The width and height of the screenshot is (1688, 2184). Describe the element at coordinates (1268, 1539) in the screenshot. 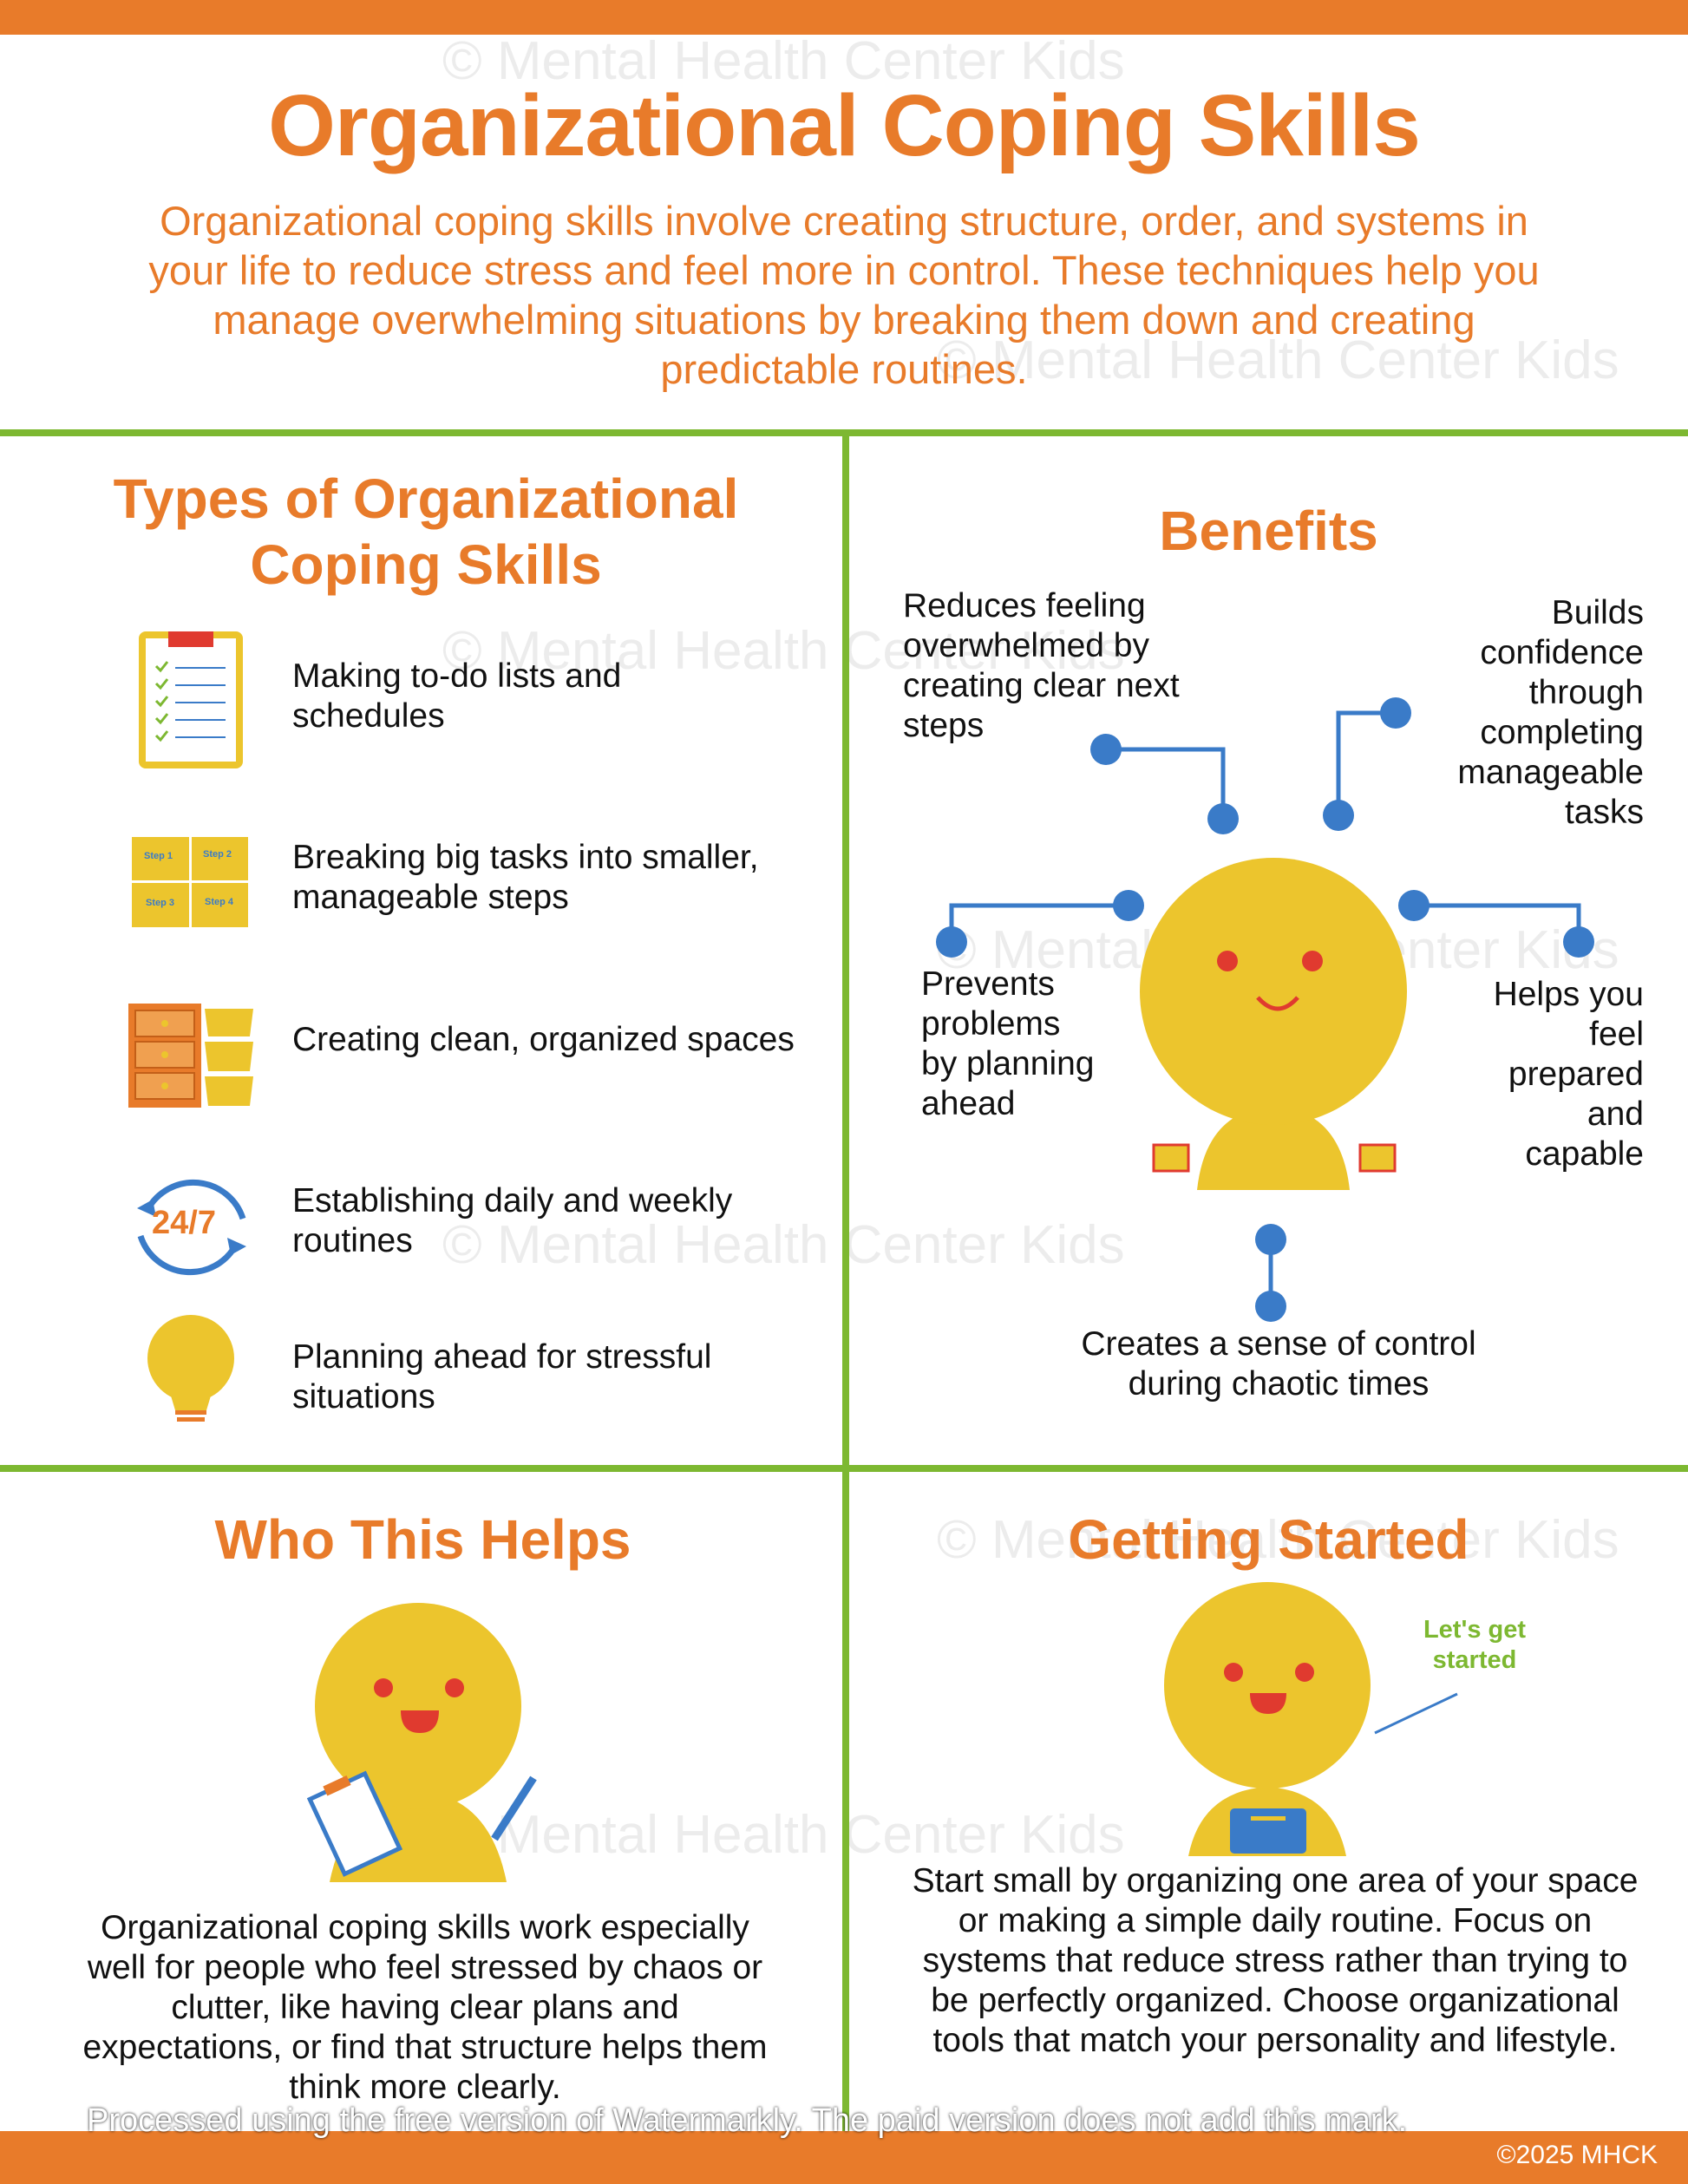

I see `started-heading: Getting Started` at that location.